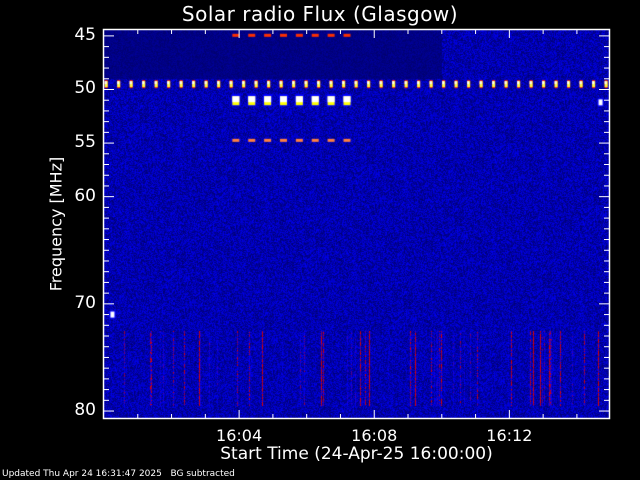  Describe the element at coordinates (85, 195) in the screenshot. I see `y-tick-label: 60` at that location.